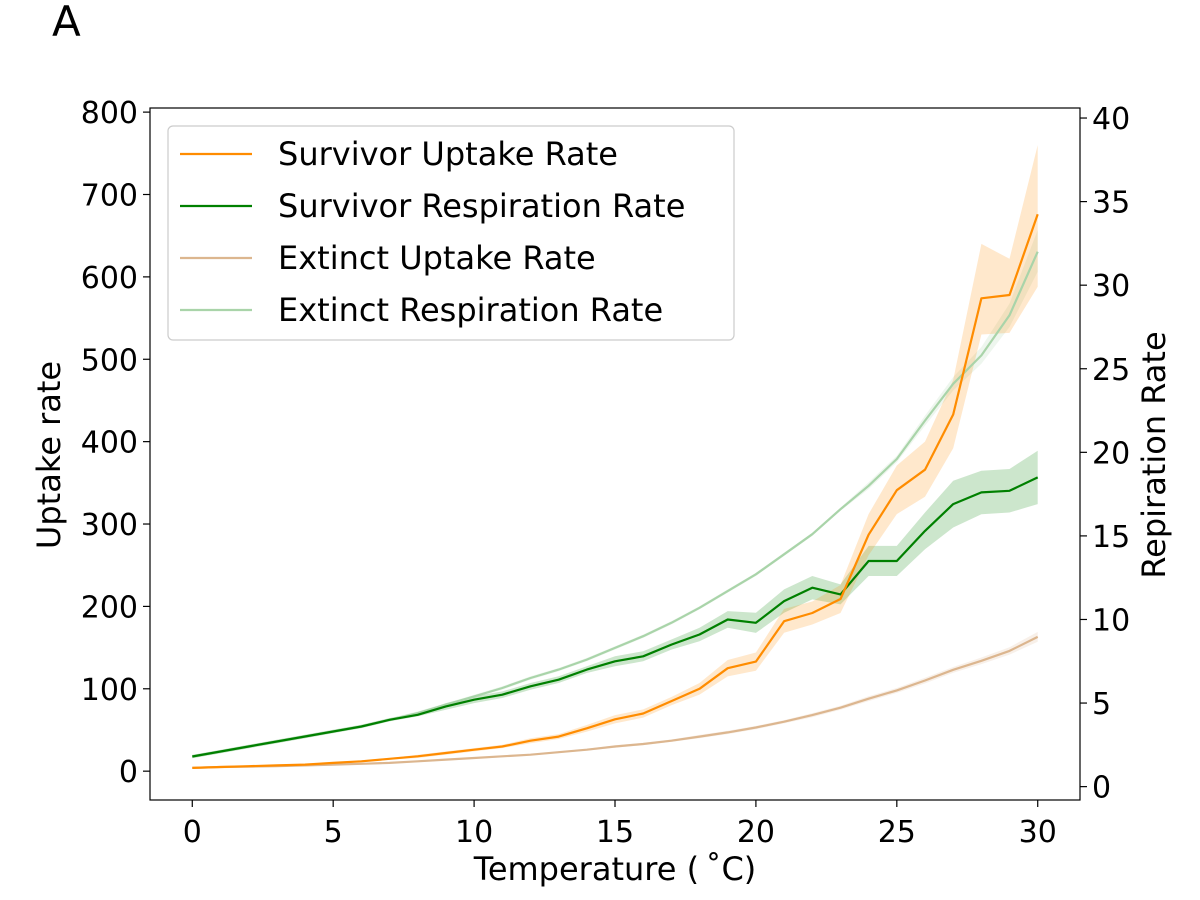  I want to click on right-y-tick-label: 35, so click(1111, 203).